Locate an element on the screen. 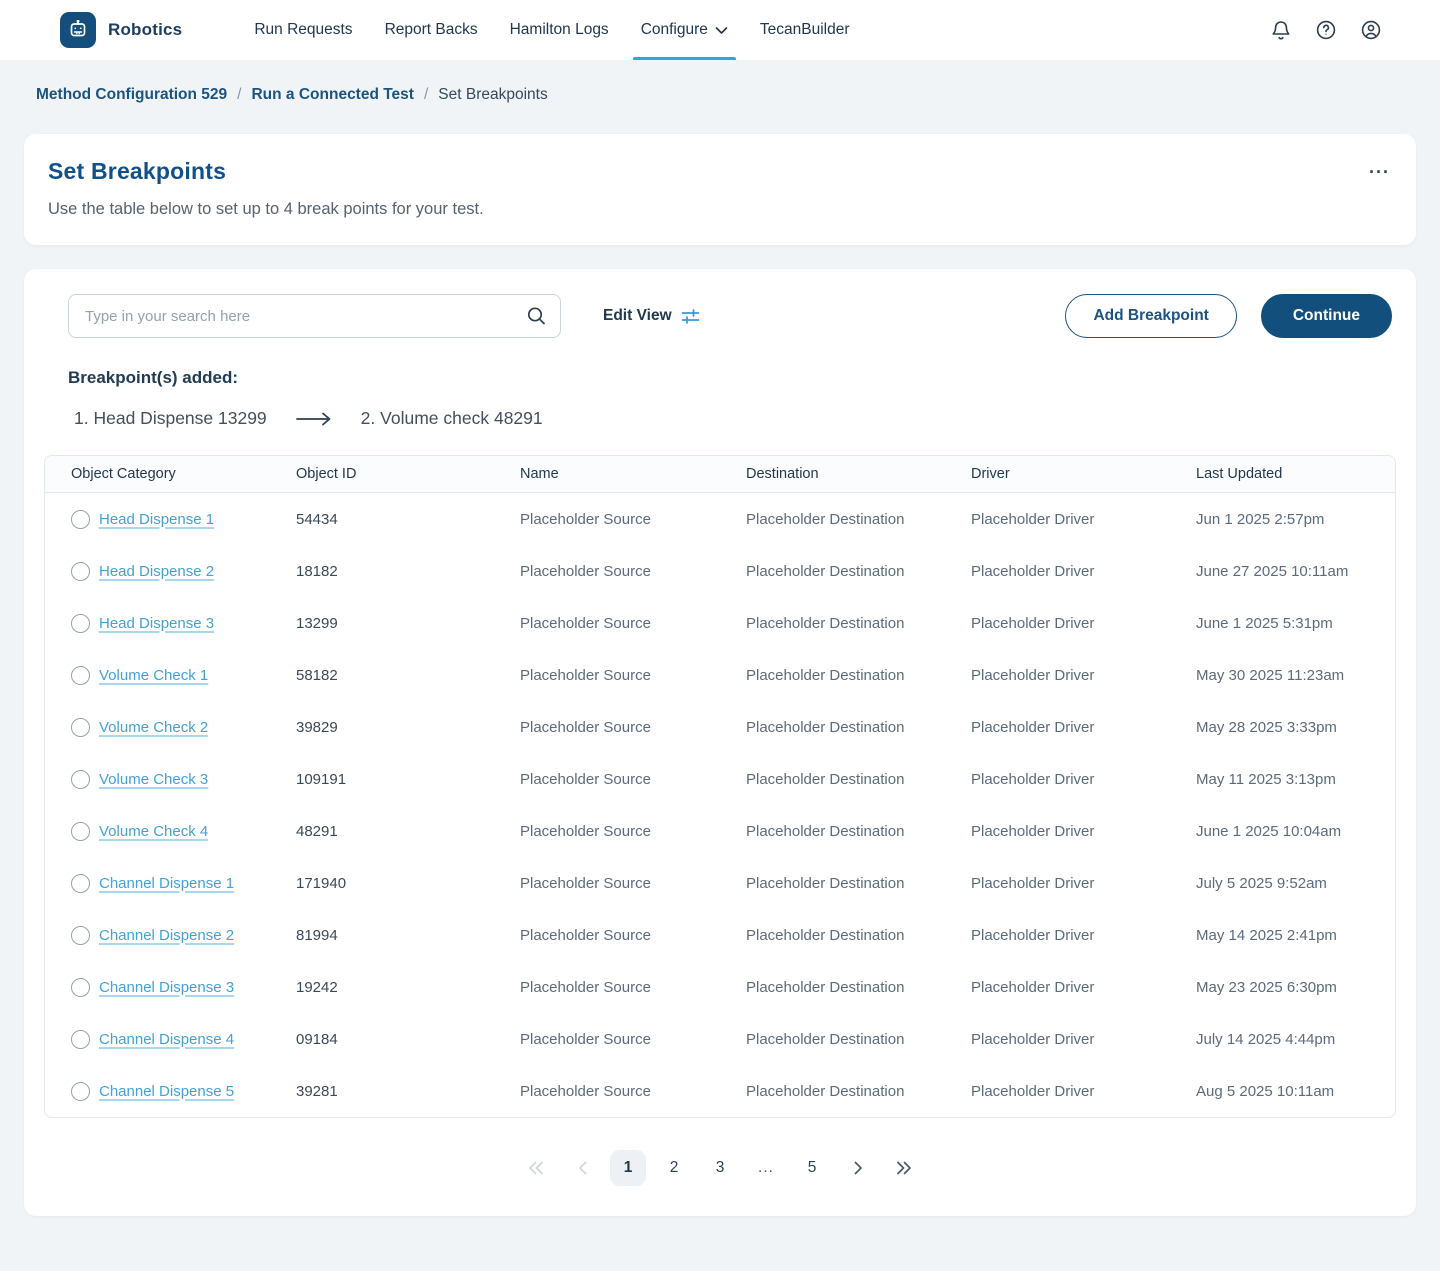  breakpoints-added-heading: Breakpoint(s) added: is located at coordinates (153, 377).